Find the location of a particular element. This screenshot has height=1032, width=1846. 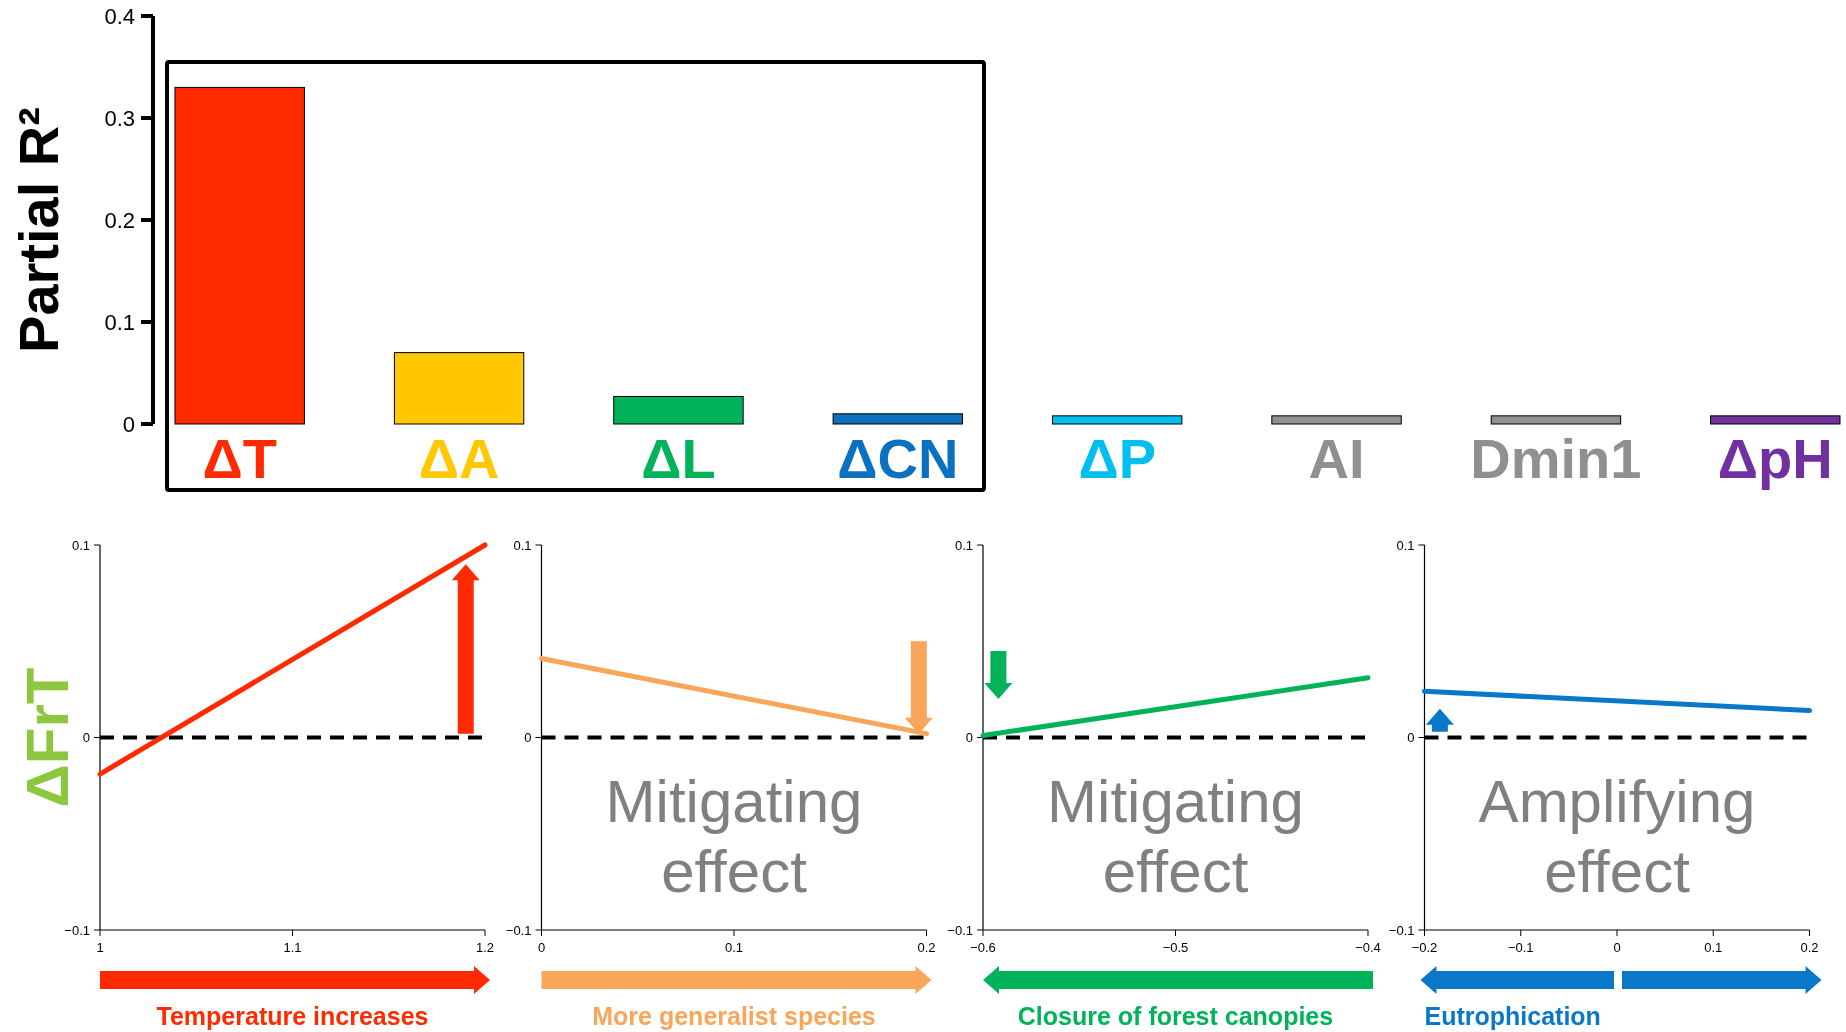

y-axis-title: ΔFrT is located at coordinates (47, 737).